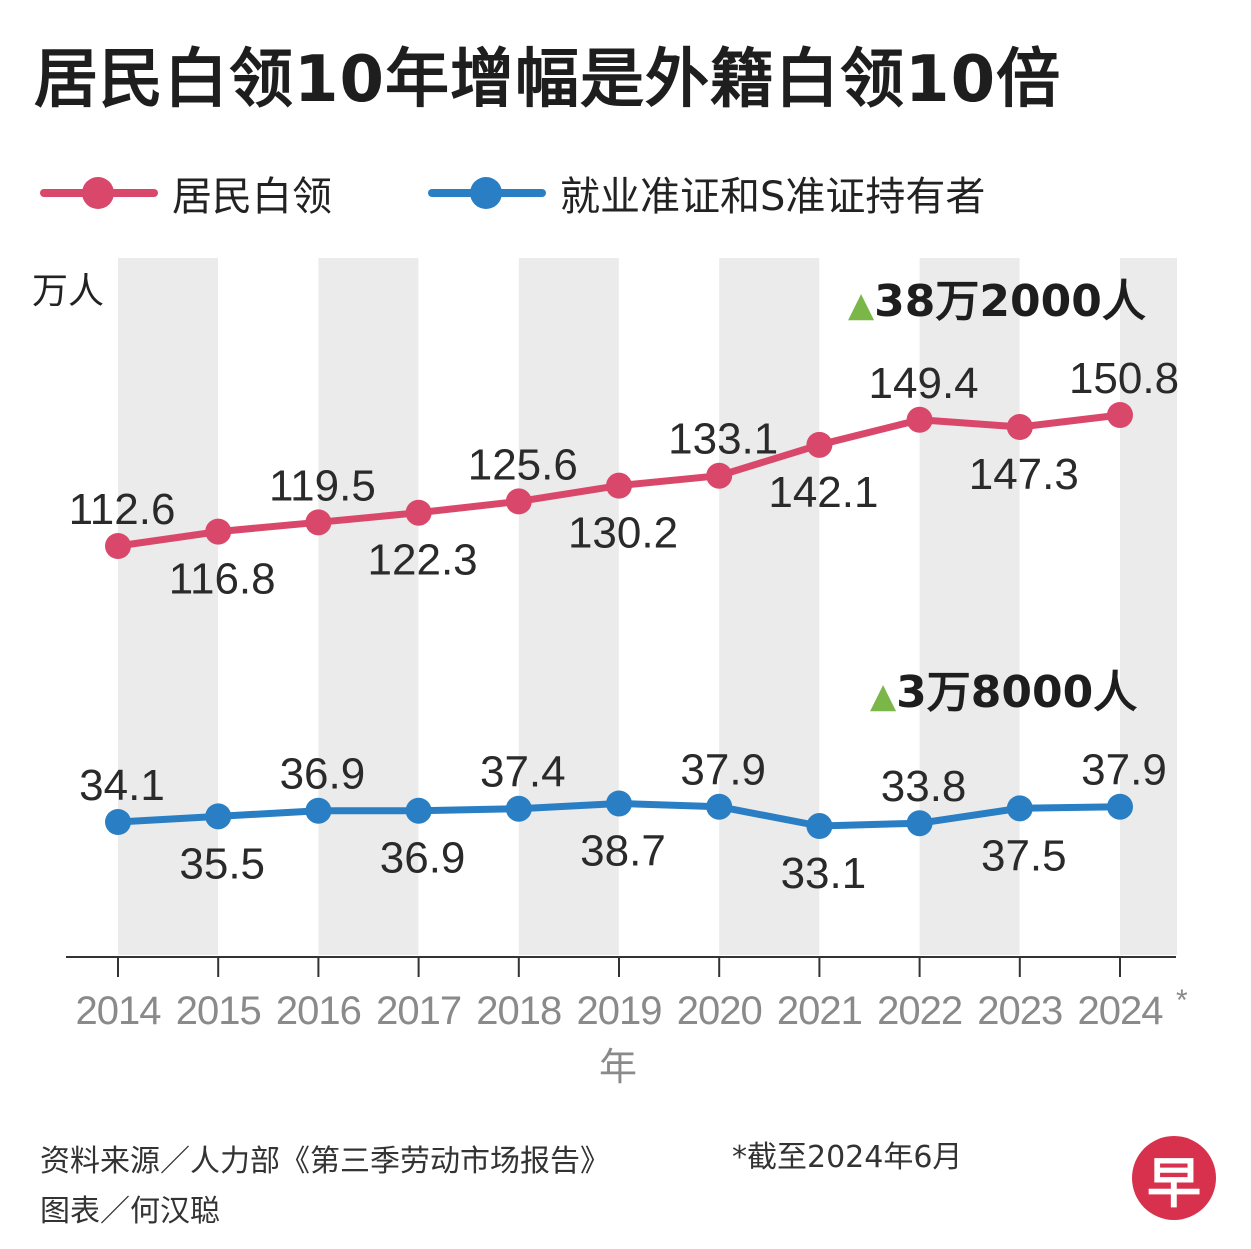 The image size is (1251, 1249). What do you see at coordinates (1182, 1000) in the screenshot?
I see `x-tick-footnote-mark: *` at bounding box center [1182, 1000].